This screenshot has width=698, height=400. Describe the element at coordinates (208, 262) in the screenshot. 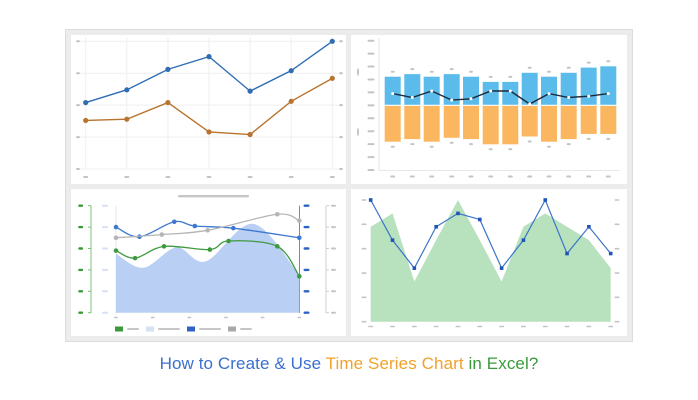

I see `panel-combo-area-chart` at that location.